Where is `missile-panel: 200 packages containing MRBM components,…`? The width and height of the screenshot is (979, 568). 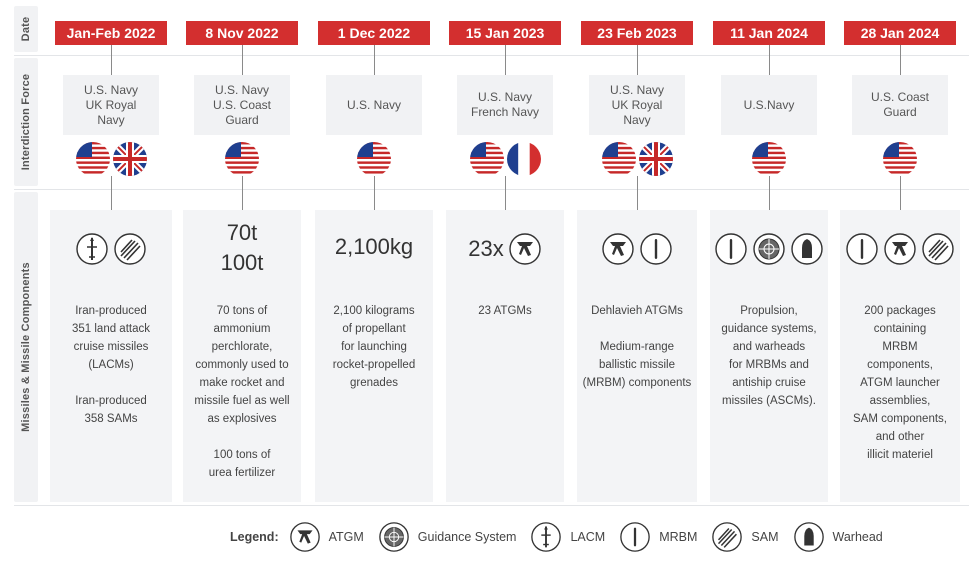
missile-panel: 200 packages containing MRBM components,… is located at coordinates (900, 356).